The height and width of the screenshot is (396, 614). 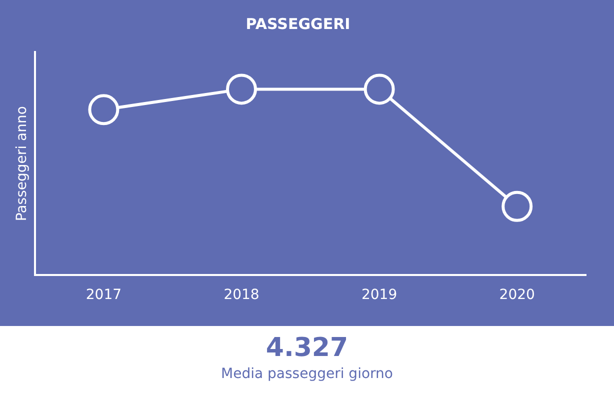 I want to click on text: 4.327, so click(x=307, y=348).